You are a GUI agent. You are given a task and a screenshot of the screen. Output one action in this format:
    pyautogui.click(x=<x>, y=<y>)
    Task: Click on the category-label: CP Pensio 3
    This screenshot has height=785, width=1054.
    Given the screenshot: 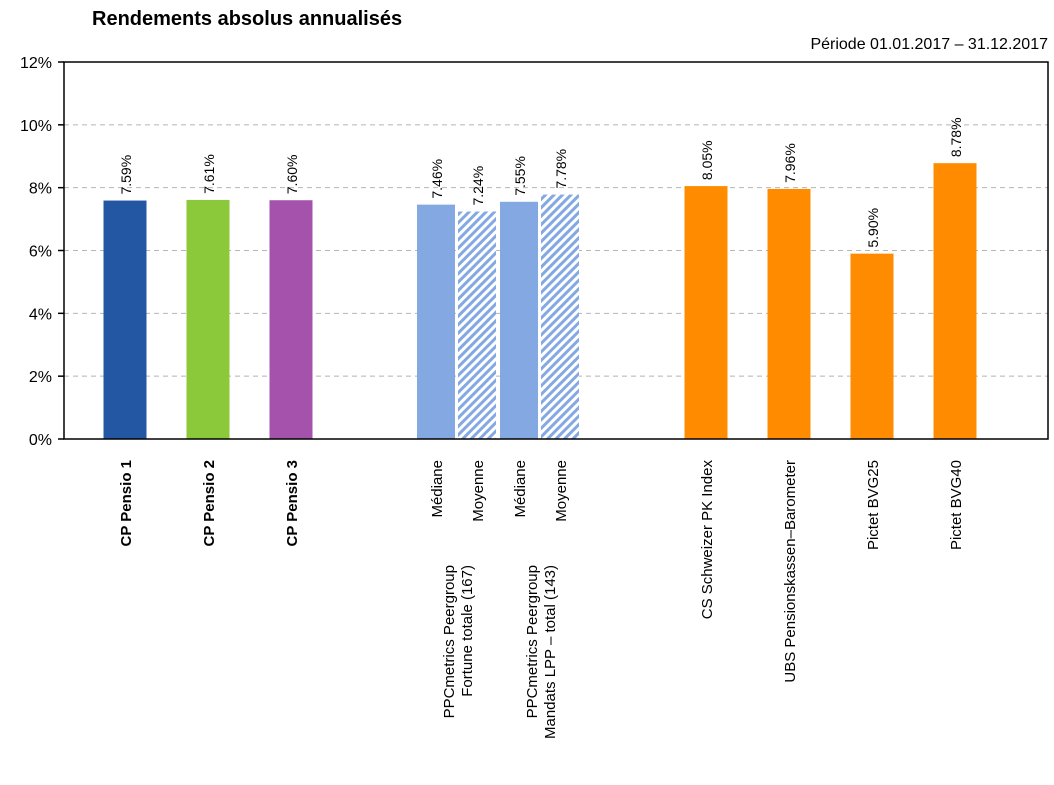 What is the action you would take?
    pyautogui.click(x=292, y=503)
    